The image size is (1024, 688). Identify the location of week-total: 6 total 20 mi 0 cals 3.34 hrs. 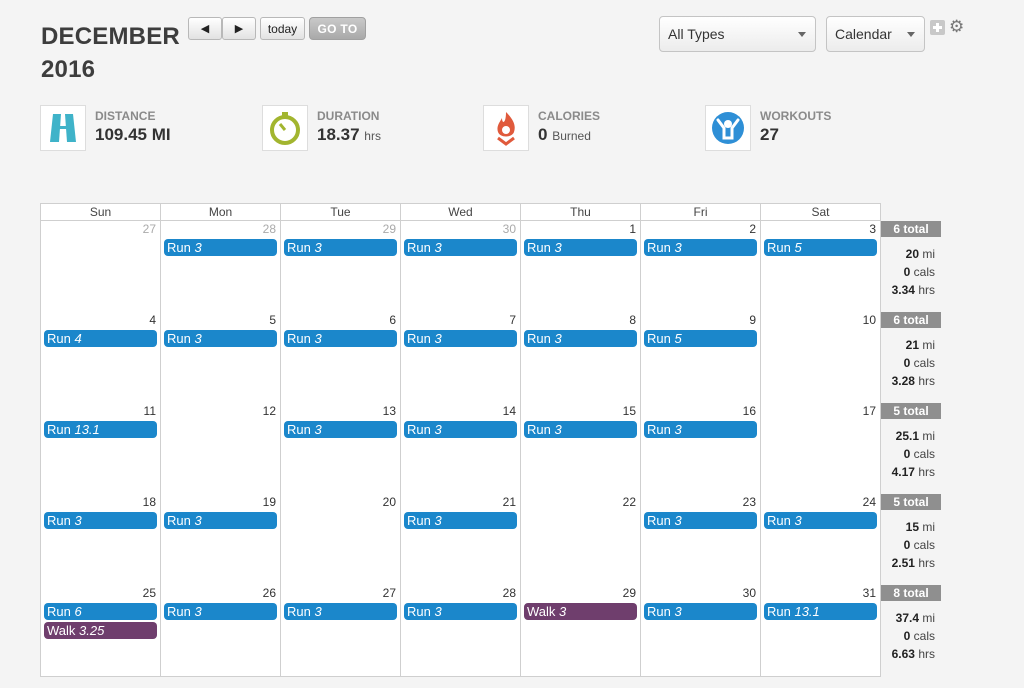
(945, 267).